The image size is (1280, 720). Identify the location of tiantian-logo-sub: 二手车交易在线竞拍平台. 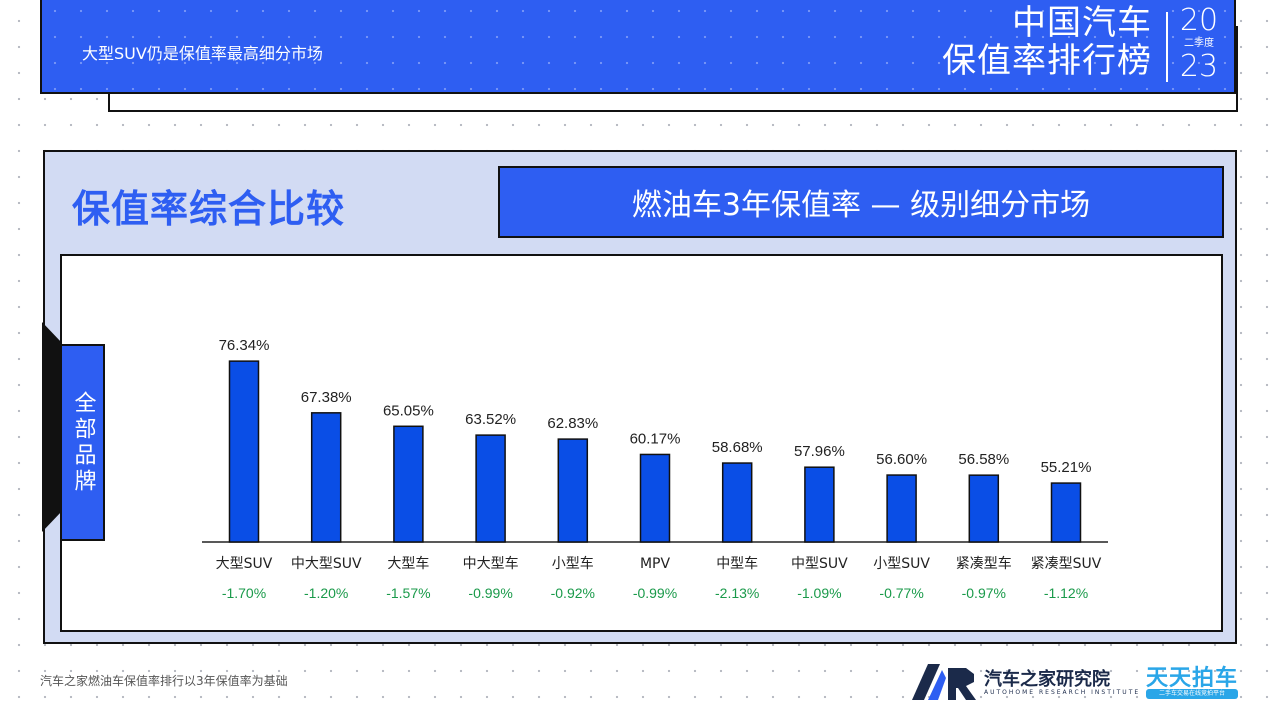
(1192, 694).